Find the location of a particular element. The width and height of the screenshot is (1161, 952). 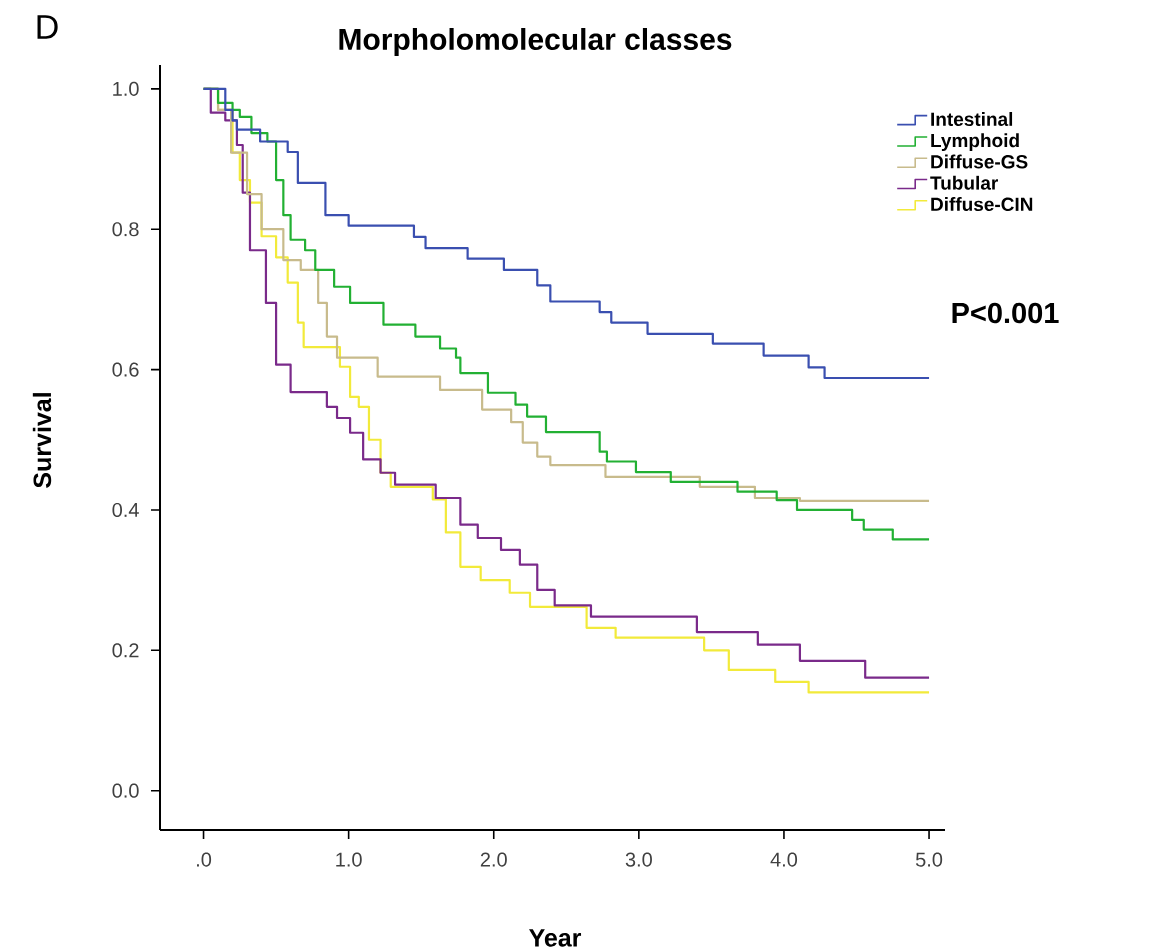

legend-label: Intestinal is located at coordinates (972, 119).